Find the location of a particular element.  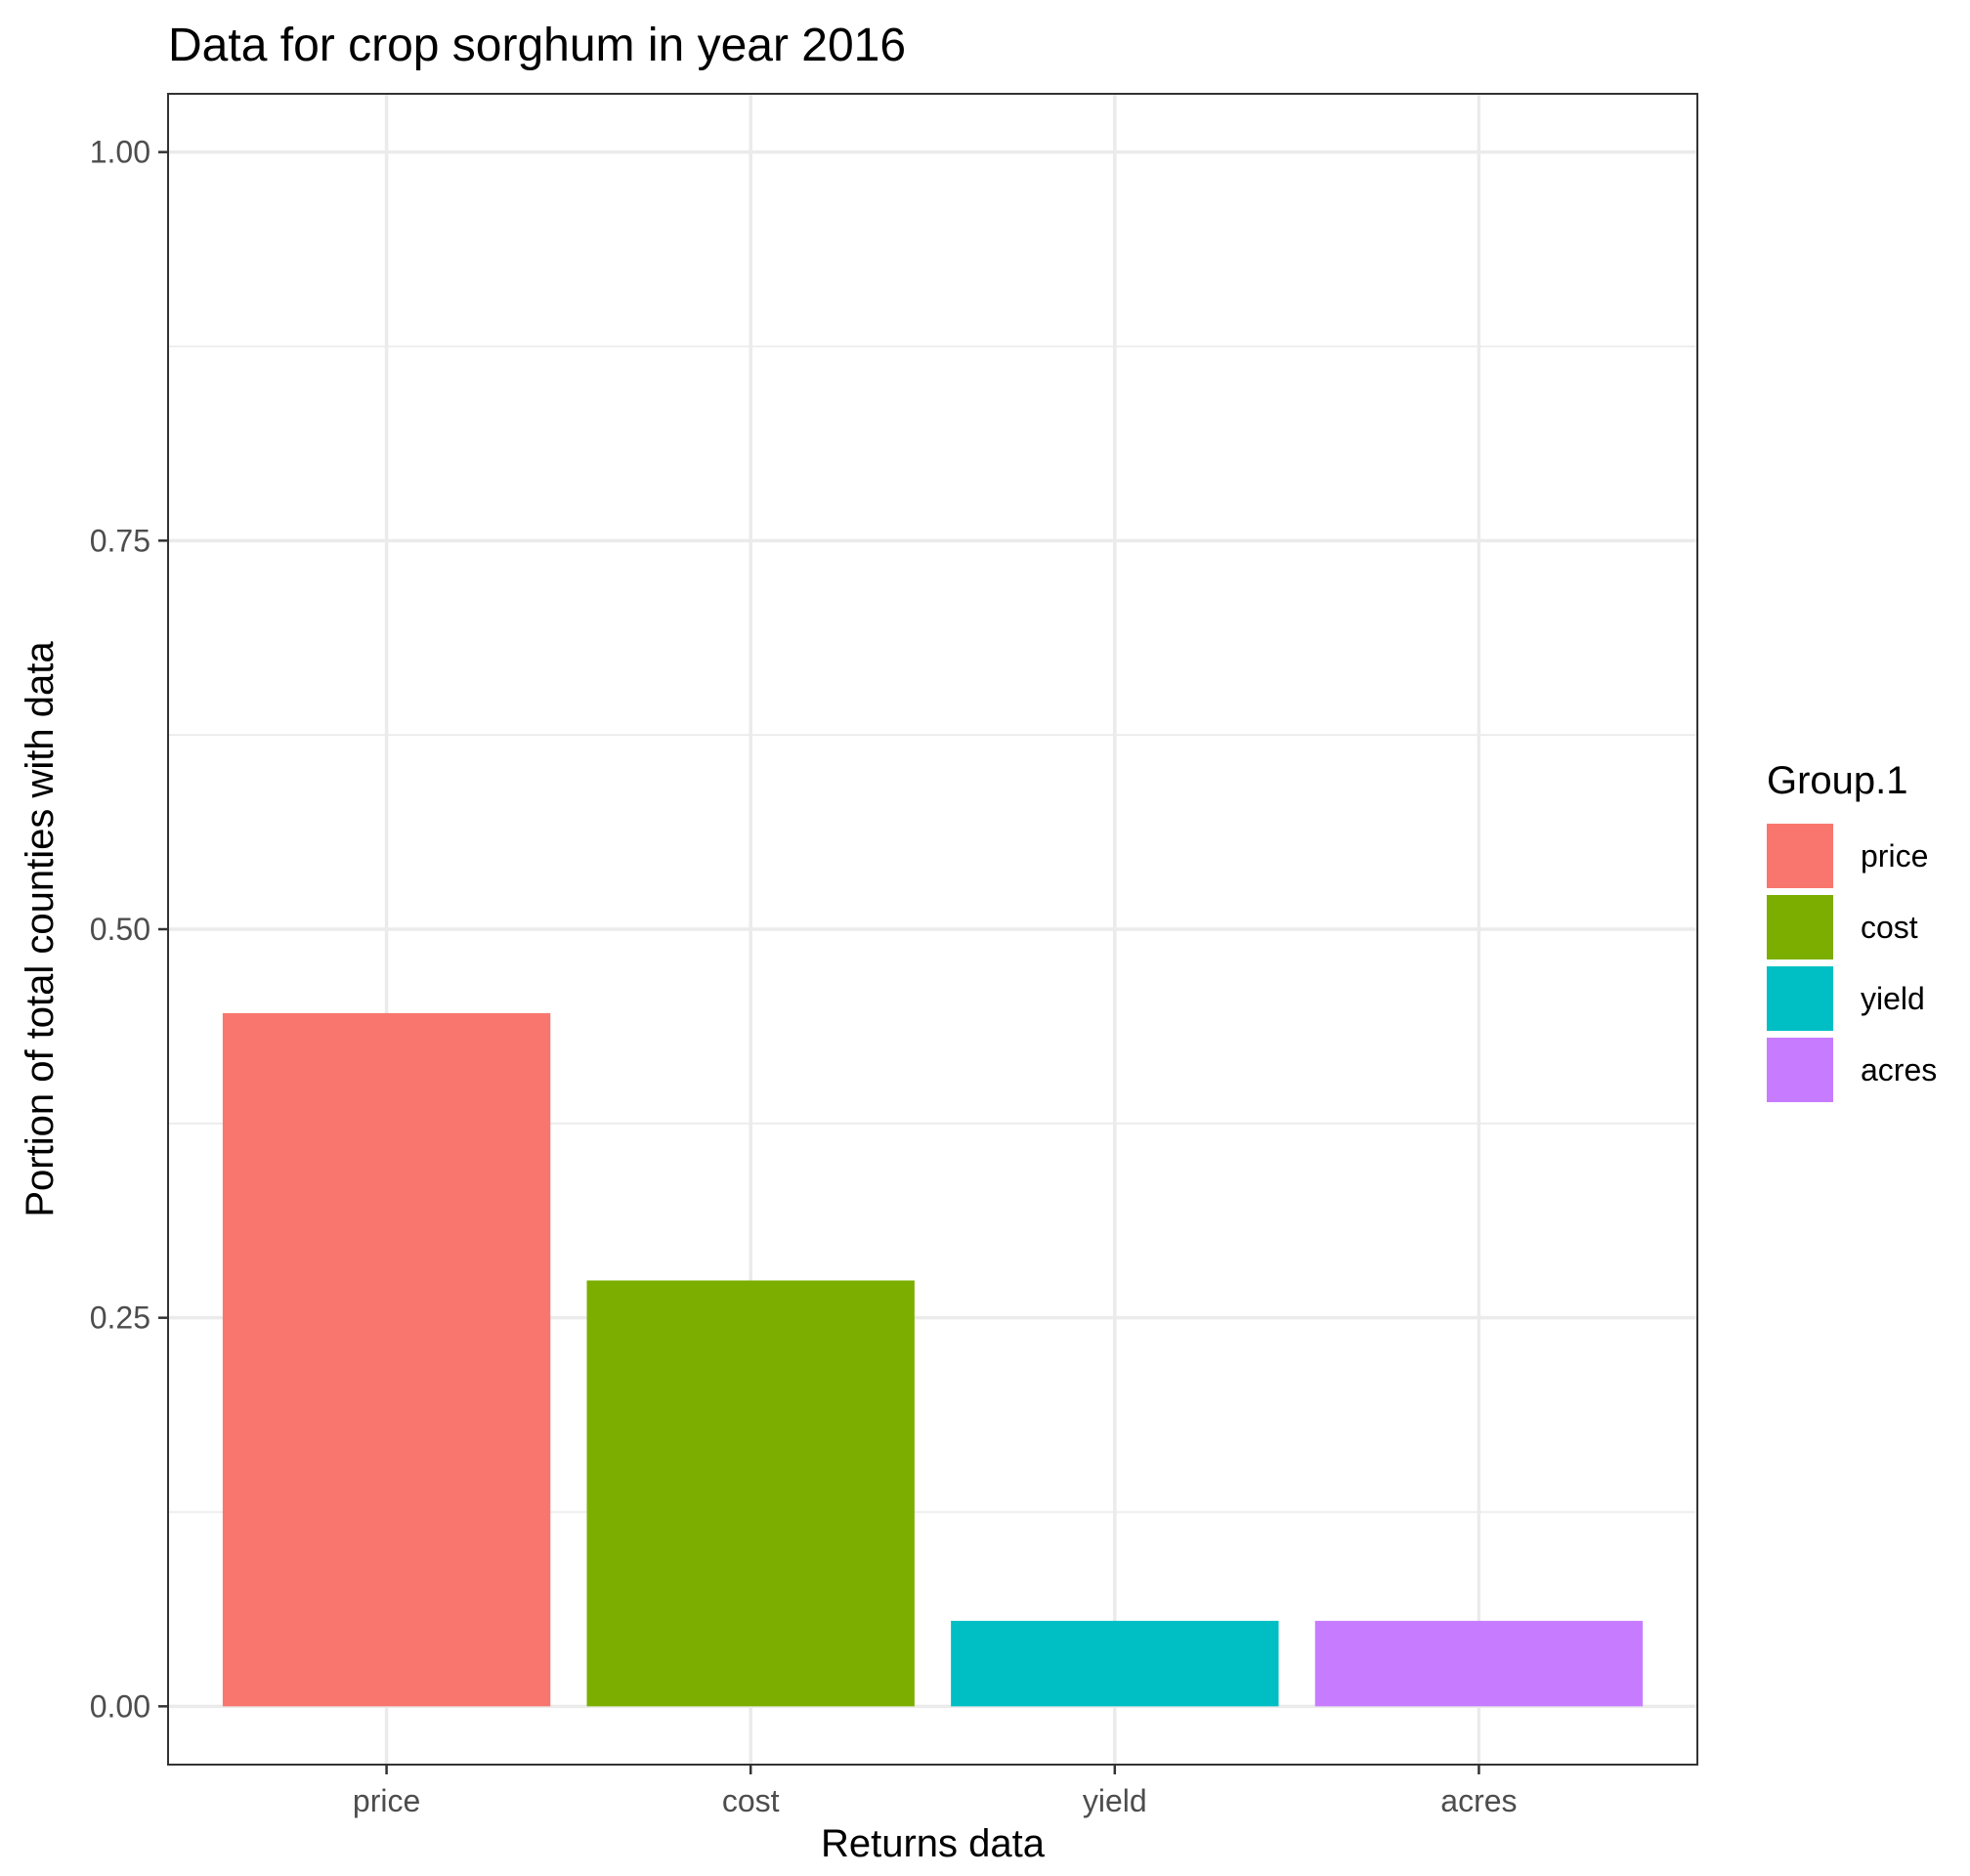

y-axis-title: Portion of total counties with data is located at coordinates (40, 929).